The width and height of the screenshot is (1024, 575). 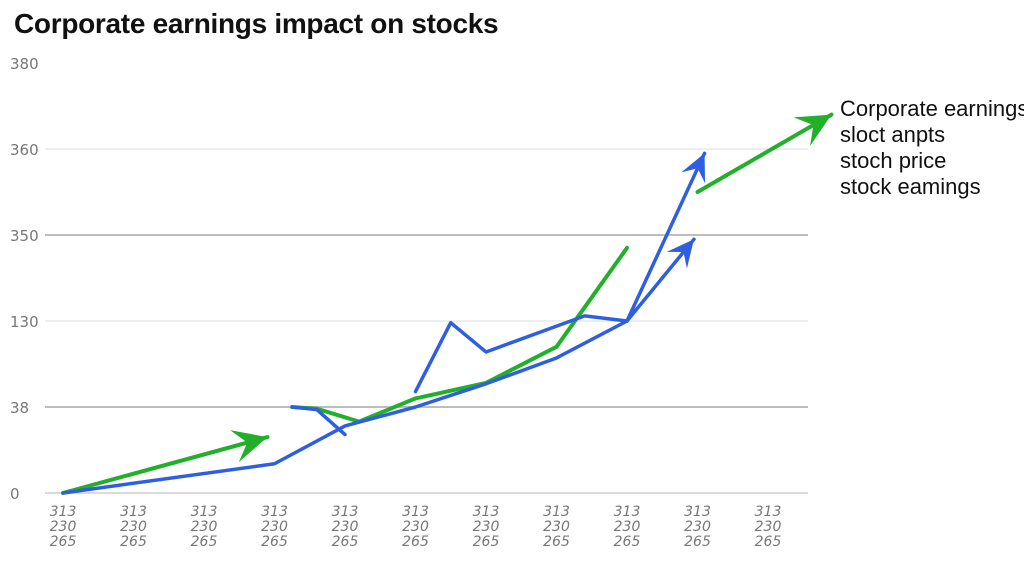 I want to click on legend-entry: Corporate earnings, so click(x=932, y=108).